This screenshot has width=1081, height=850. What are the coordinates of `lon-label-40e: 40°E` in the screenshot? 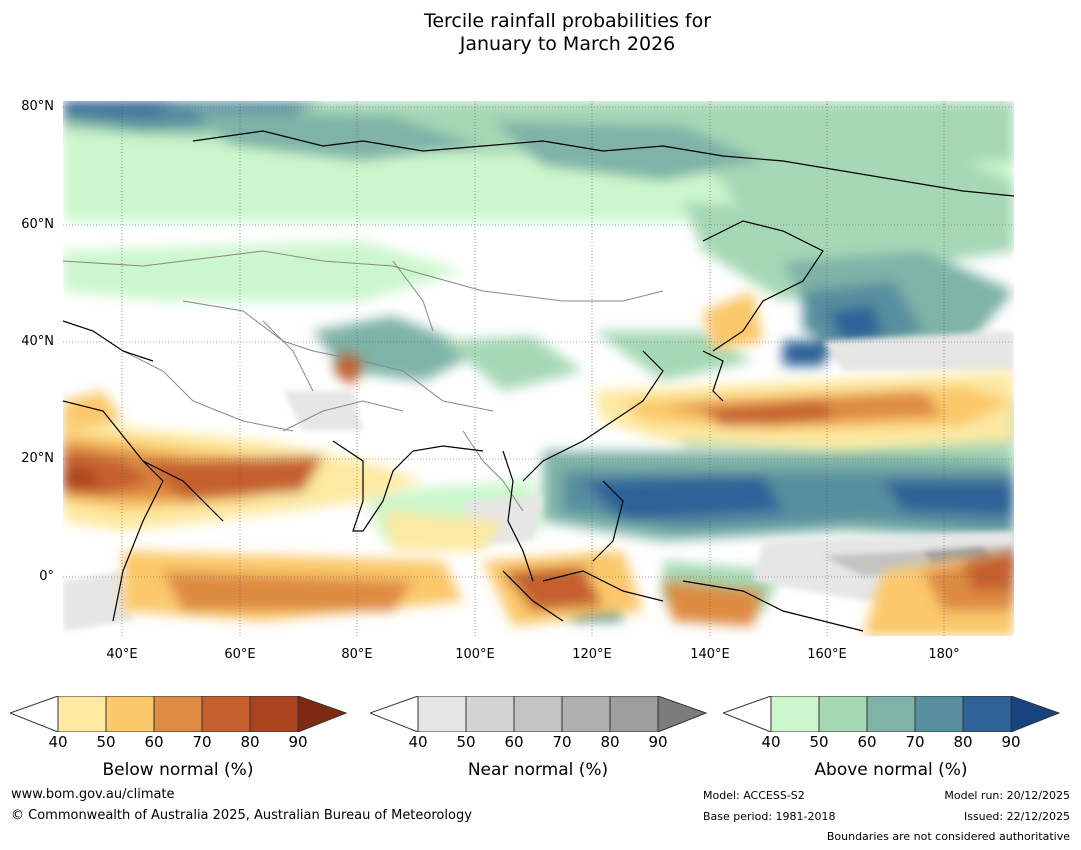 It's located at (122, 654).